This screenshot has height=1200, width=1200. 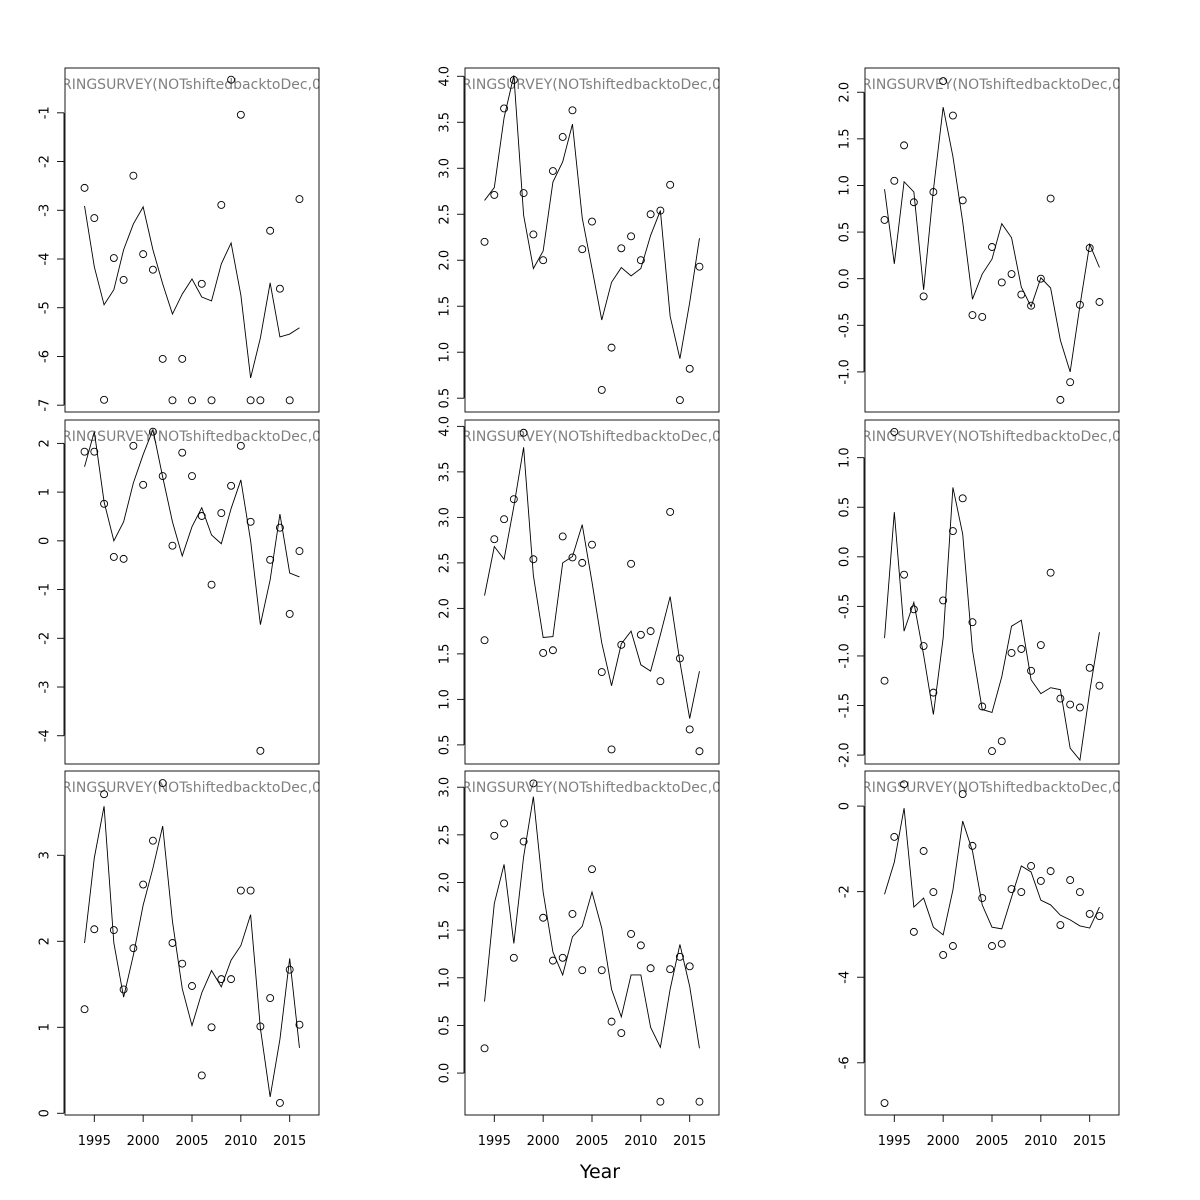 I want to click on y-tick-label: -1.0, so click(x=845, y=655).